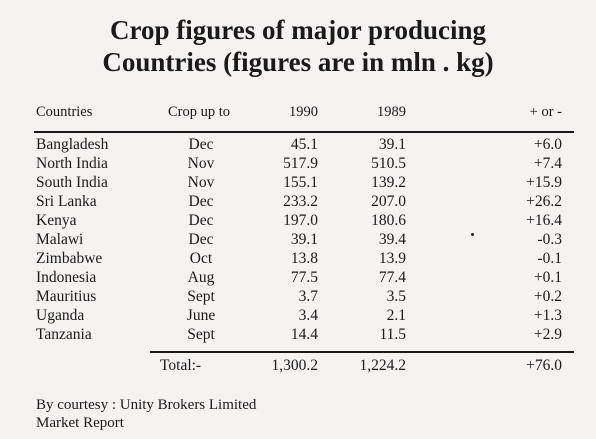 The width and height of the screenshot is (596, 439). Describe the element at coordinates (362, 352) in the screenshot. I see `total-divider` at that location.